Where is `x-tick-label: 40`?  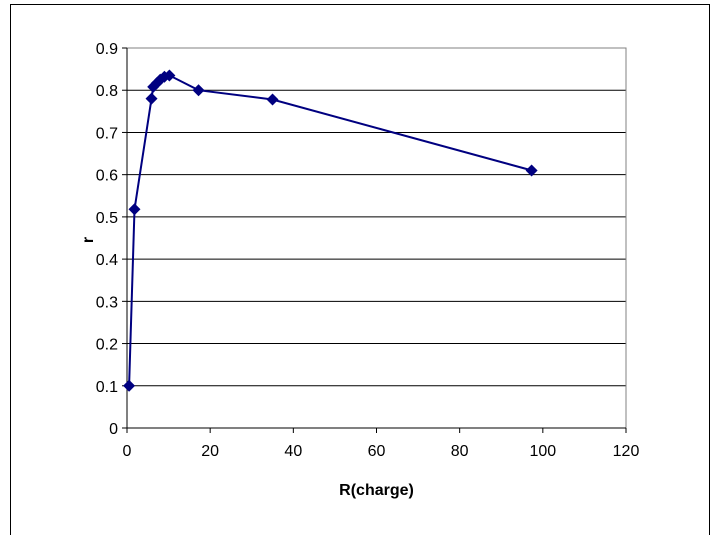
x-tick-label: 40 is located at coordinates (293, 451).